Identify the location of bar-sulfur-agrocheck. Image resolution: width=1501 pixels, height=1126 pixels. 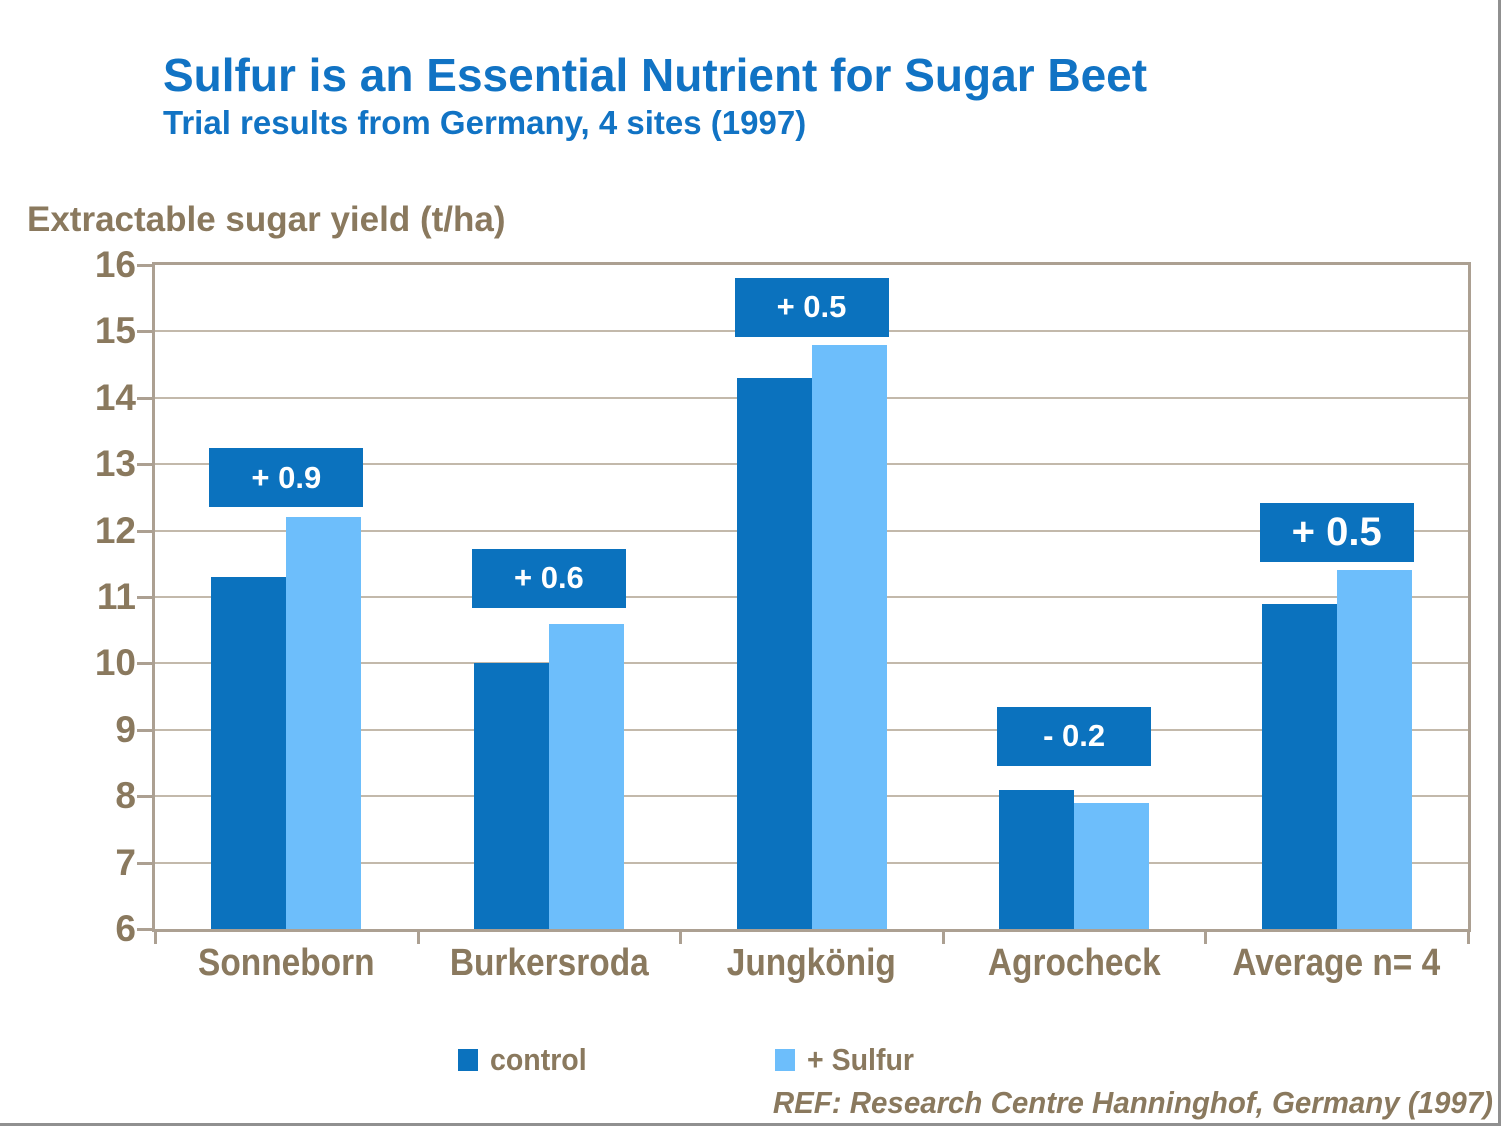
(1112, 865).